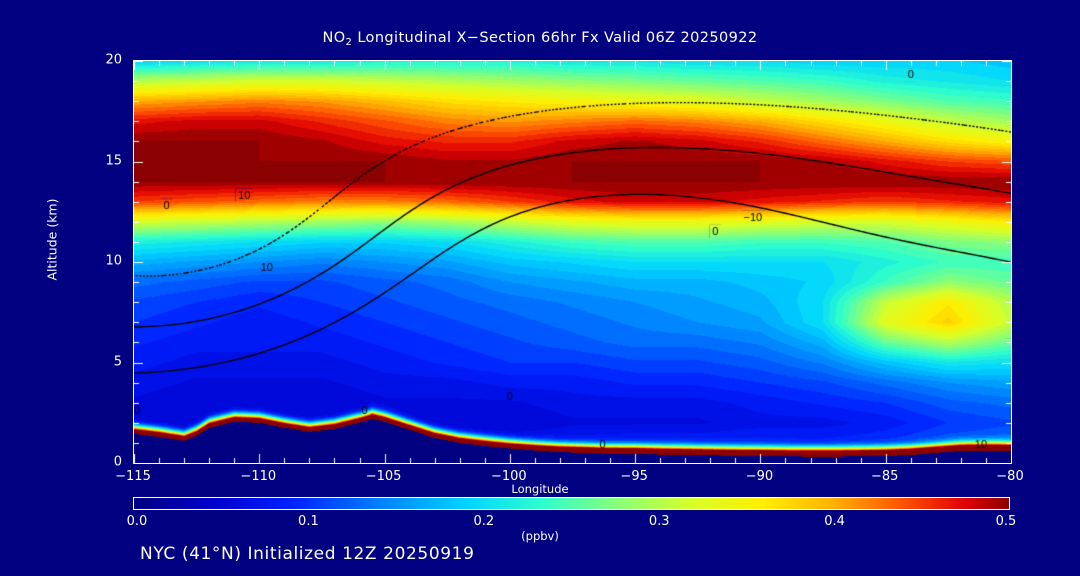  I want to click on colorbar-tick-1: 0.1, so click(308, 521).